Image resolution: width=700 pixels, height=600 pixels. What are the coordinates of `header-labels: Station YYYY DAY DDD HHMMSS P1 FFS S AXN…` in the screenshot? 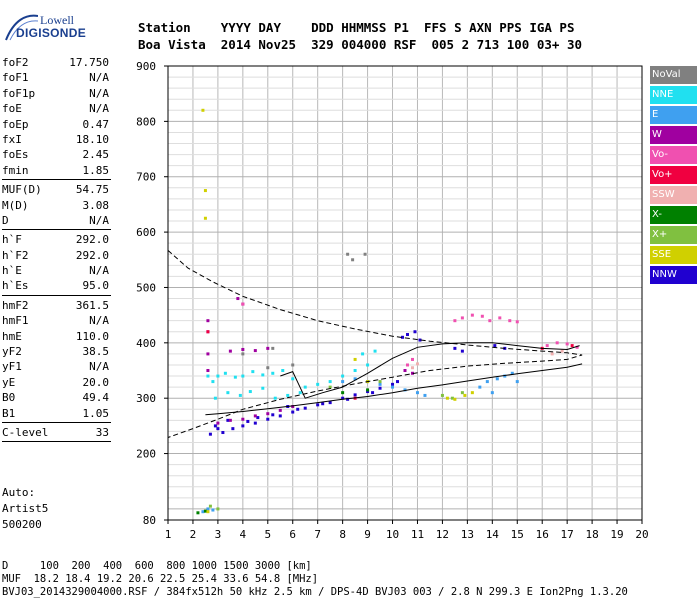 It's located at (356, 27).